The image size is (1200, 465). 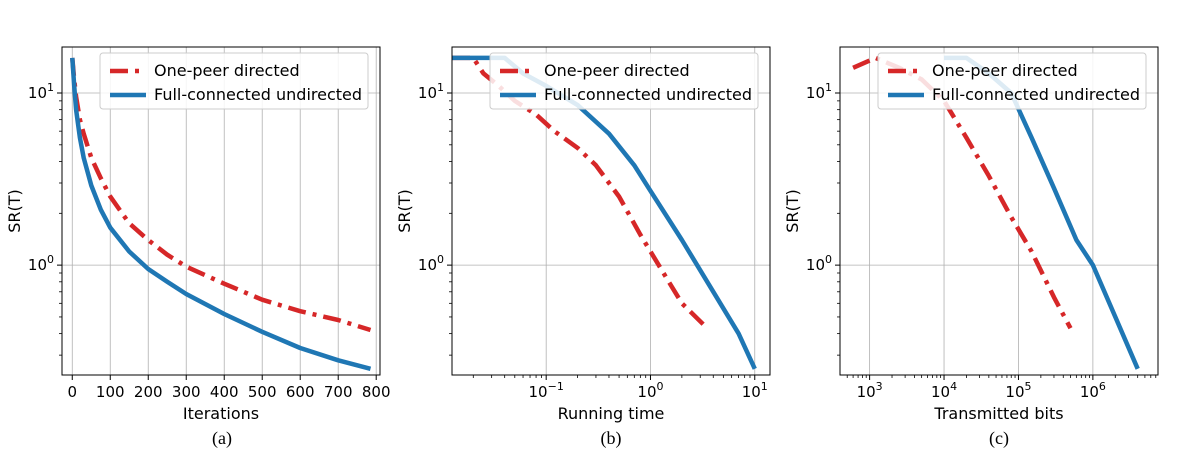 What do you see at coordinates (376, 392) in the screenshot?
I see `x-tick-label: 800` at bounding box center [376, 392].